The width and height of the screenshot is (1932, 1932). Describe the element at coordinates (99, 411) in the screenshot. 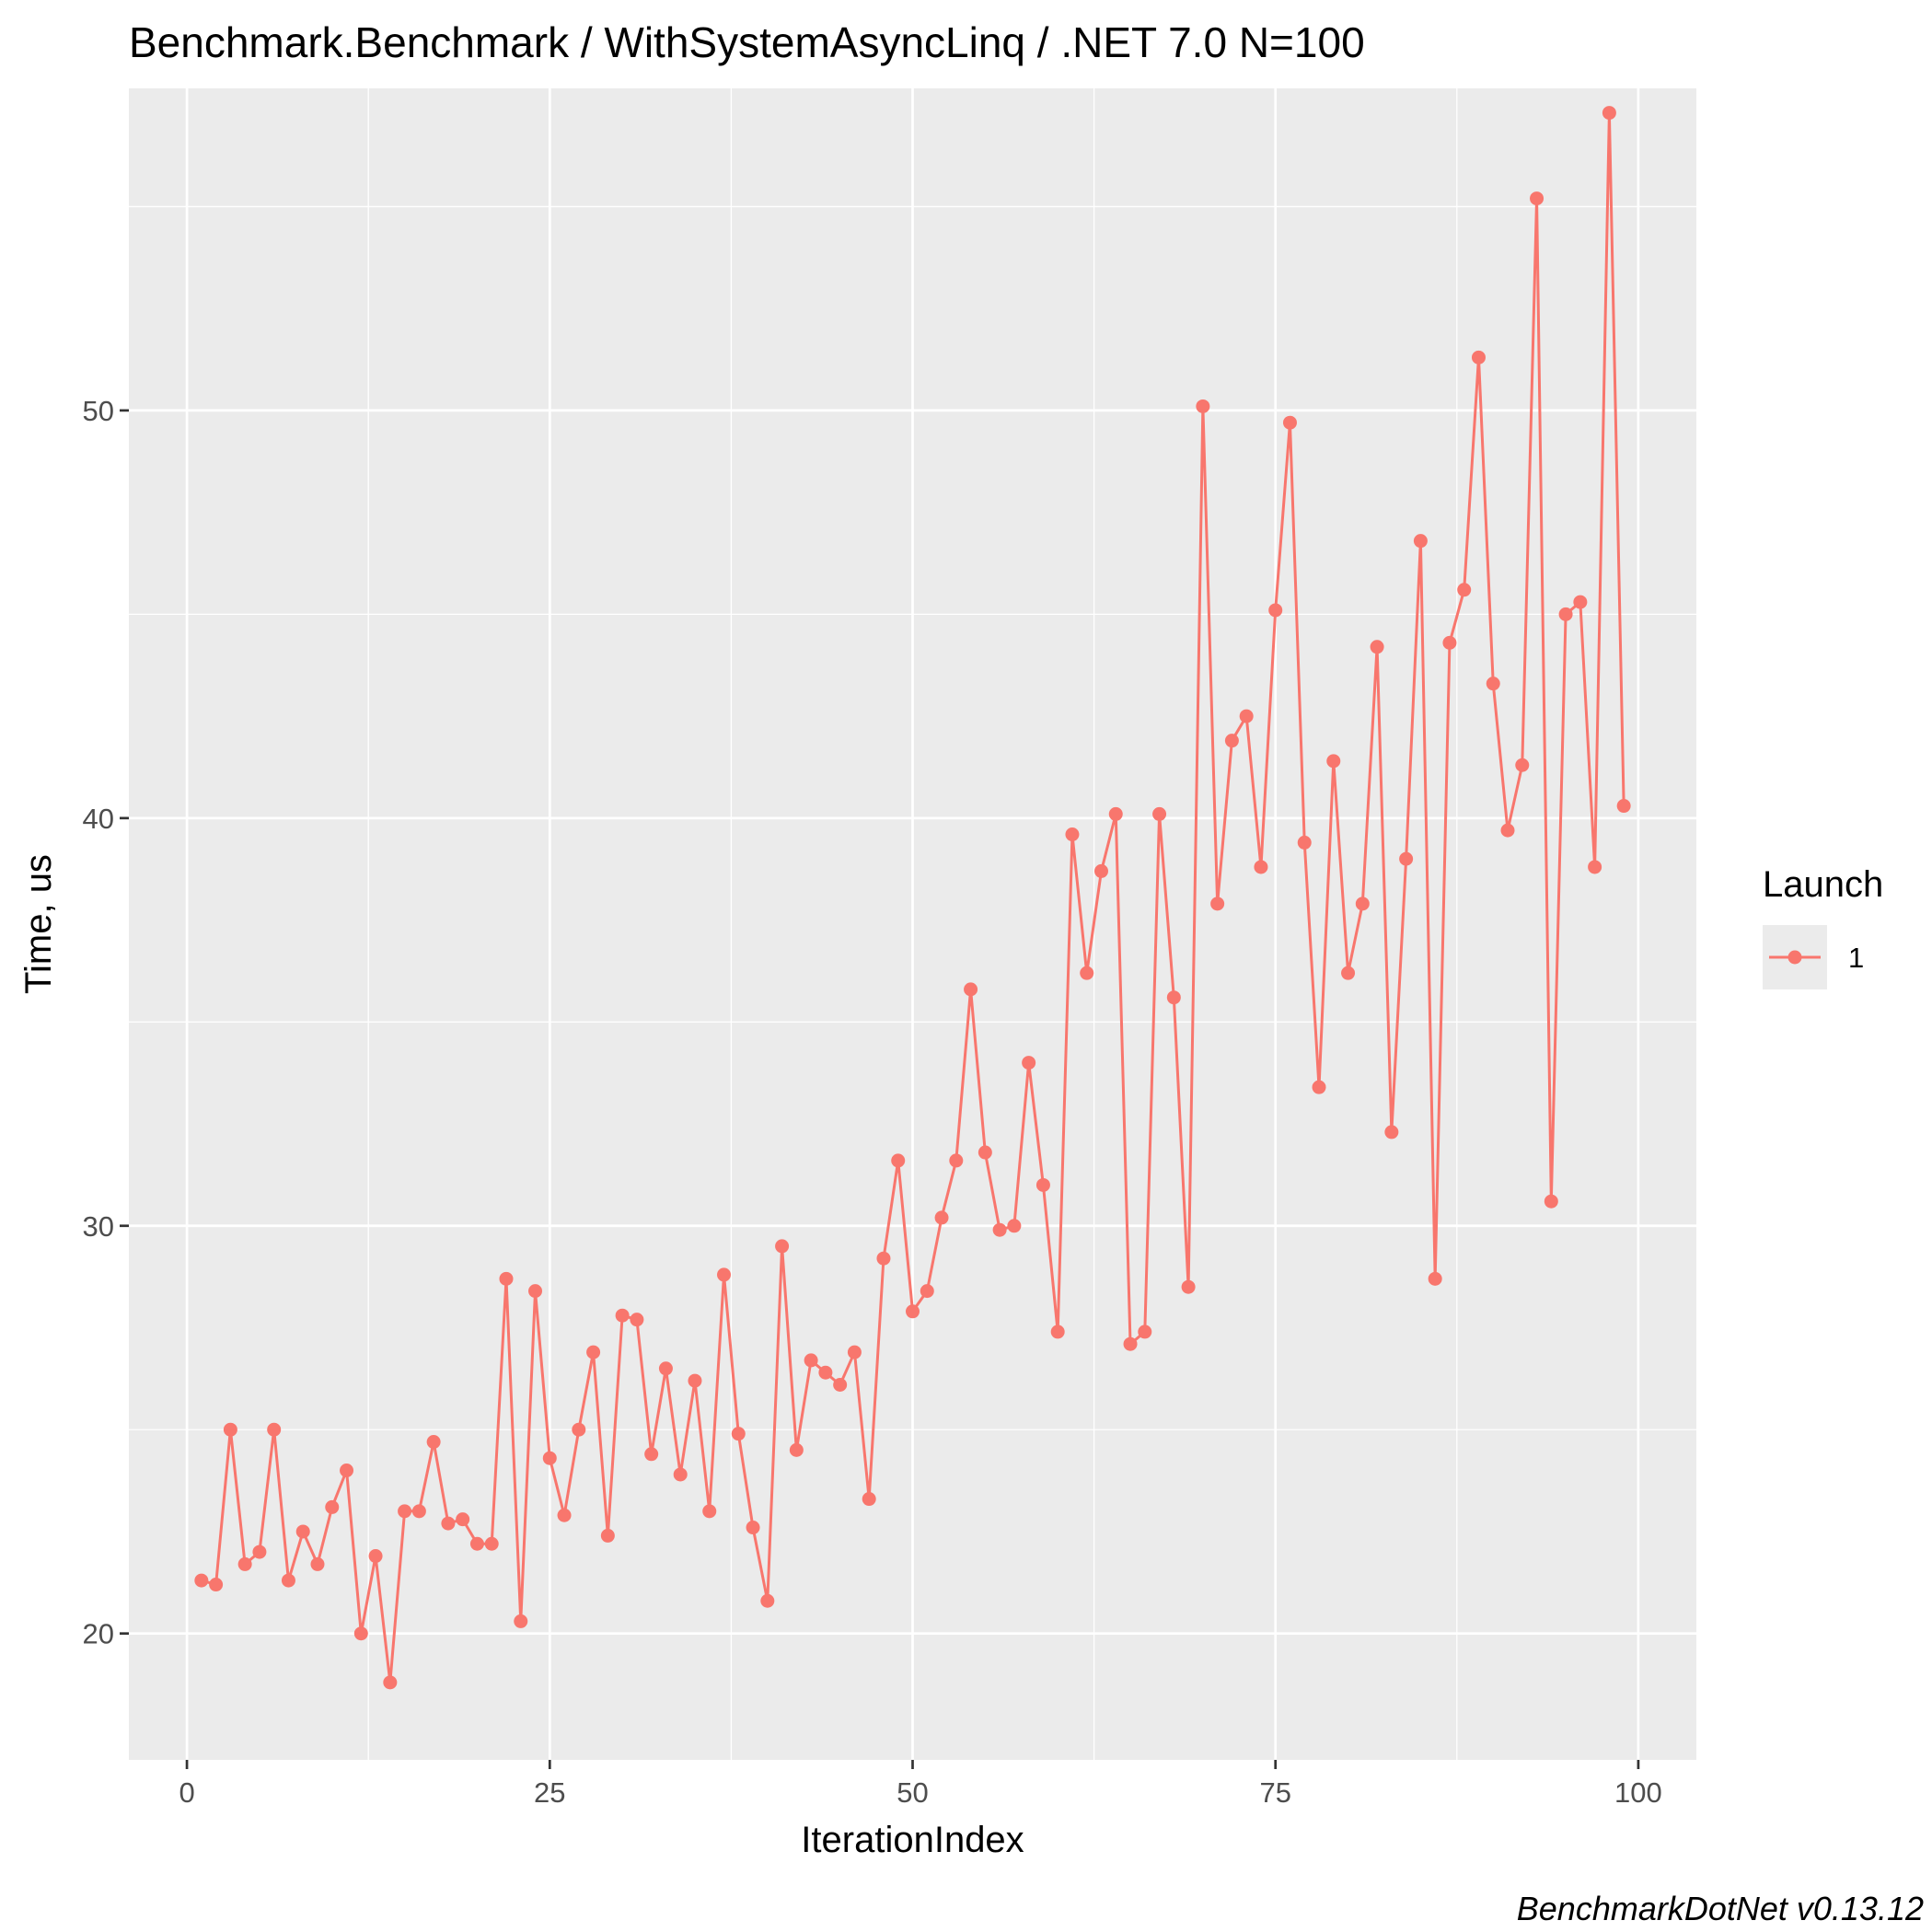

I see `y-tick-label: 50` at that location.